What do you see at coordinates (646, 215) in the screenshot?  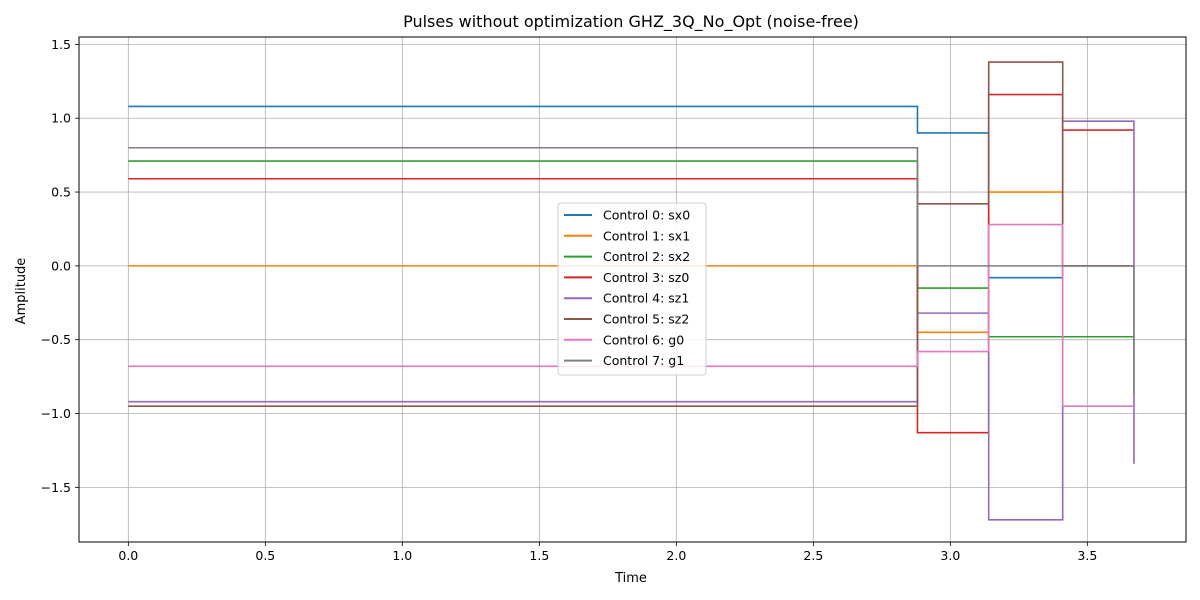 I see `legend-label: Control 0: sx0` at bounding box center [646, 215].